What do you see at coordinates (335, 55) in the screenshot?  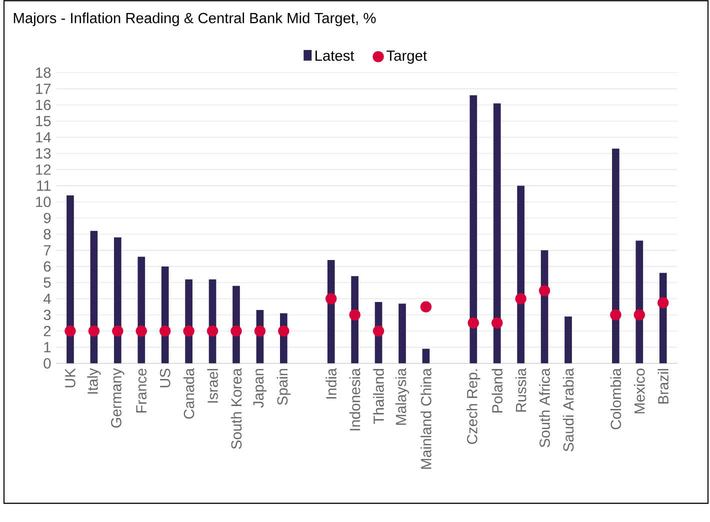 I see `legend-label: Latest` at bounding box center [335, 55].